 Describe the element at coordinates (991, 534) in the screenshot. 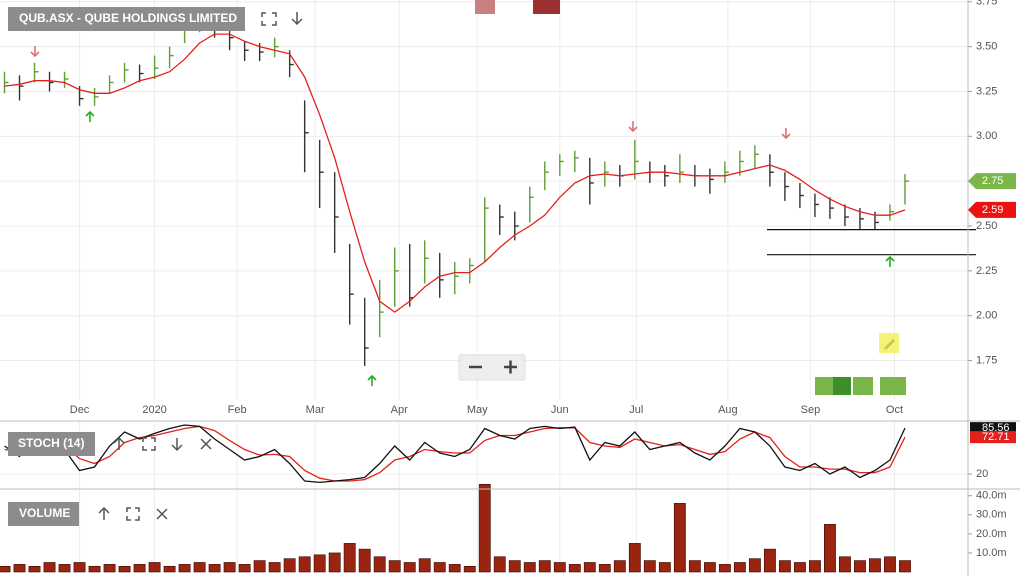

I see `y-tick-label: 20.0m` at that location.